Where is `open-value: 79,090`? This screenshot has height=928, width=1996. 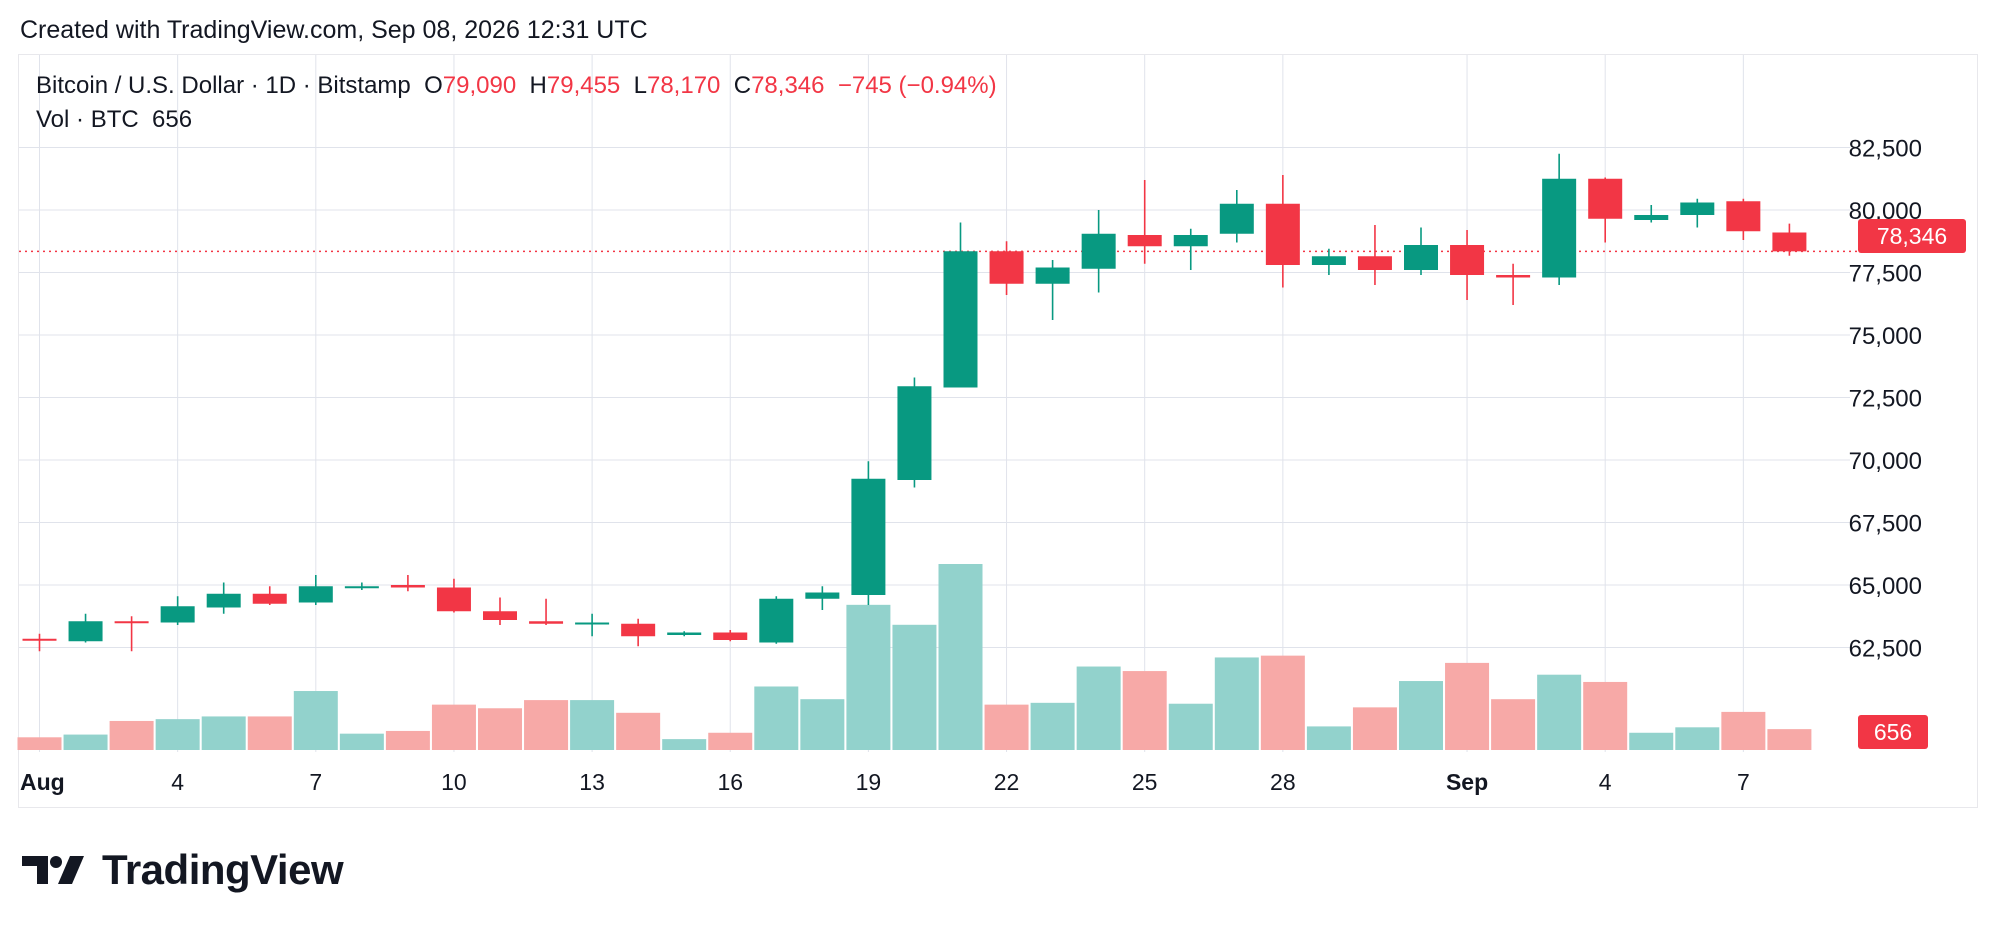
open-value: 79,090 is located at coordinates (479, 85).